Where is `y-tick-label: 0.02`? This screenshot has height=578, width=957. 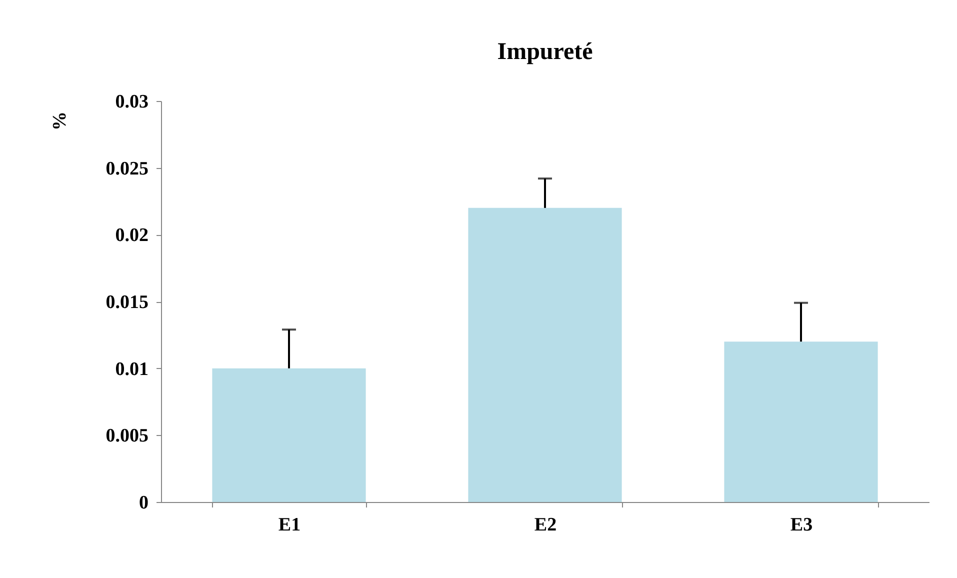 y-tick-label: 0.02 is located at coordinates (131, 235).